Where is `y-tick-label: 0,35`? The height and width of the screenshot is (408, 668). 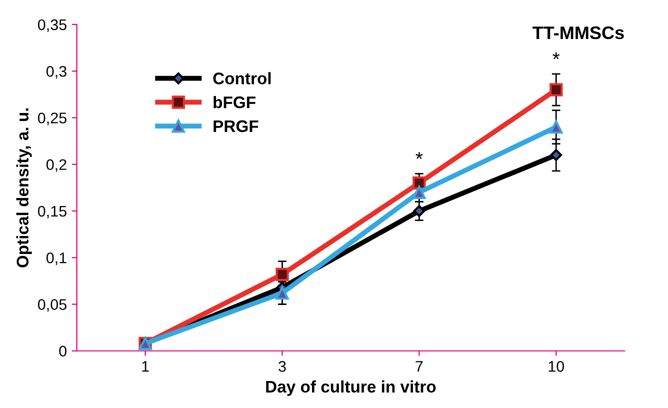
y-tick-label: 0,35 is located at coordinates (52, 25).